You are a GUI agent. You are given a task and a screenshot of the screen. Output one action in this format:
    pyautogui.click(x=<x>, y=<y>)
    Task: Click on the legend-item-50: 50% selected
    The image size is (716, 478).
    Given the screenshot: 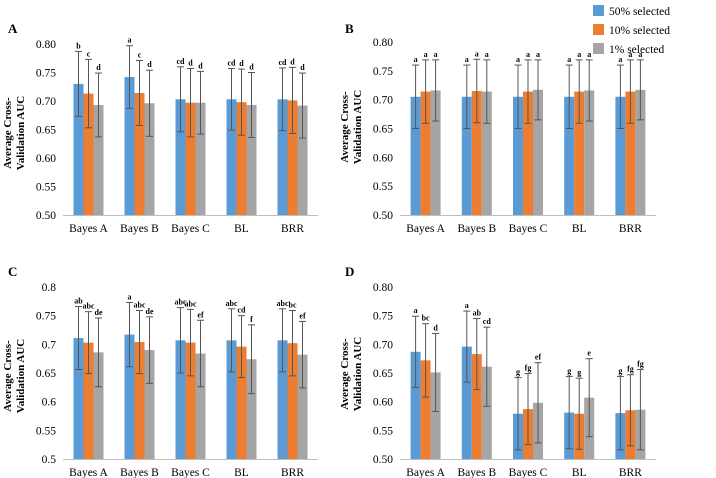 What is the action you would take?
    pyautogui.click(x=631, y=11)
    